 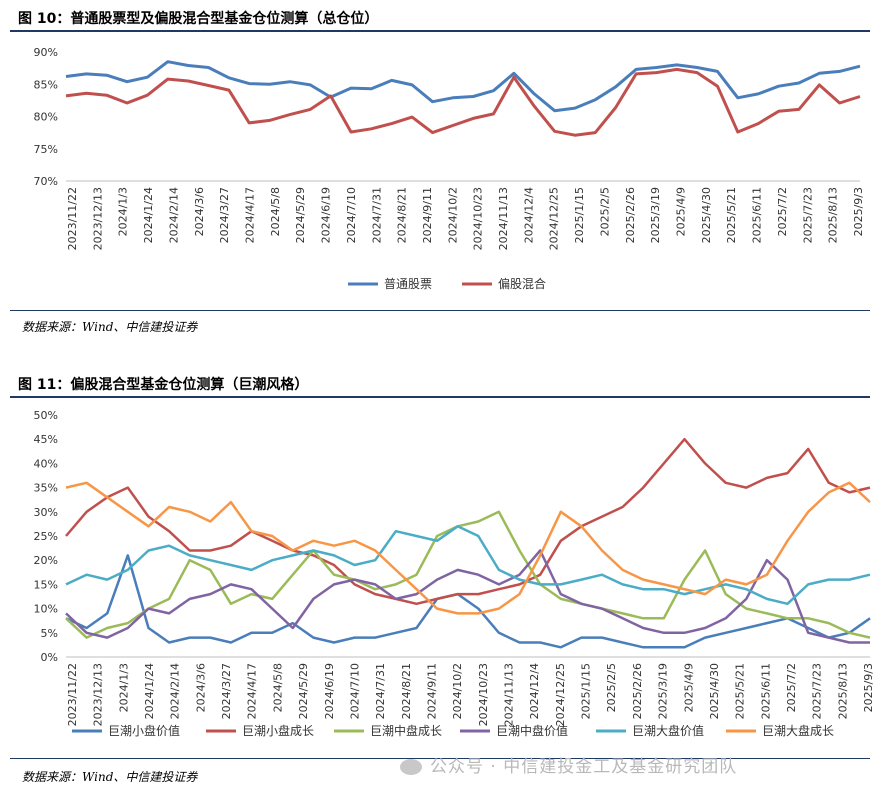 I want to click on figure-2-top-rule, so click(x=440, y=397).